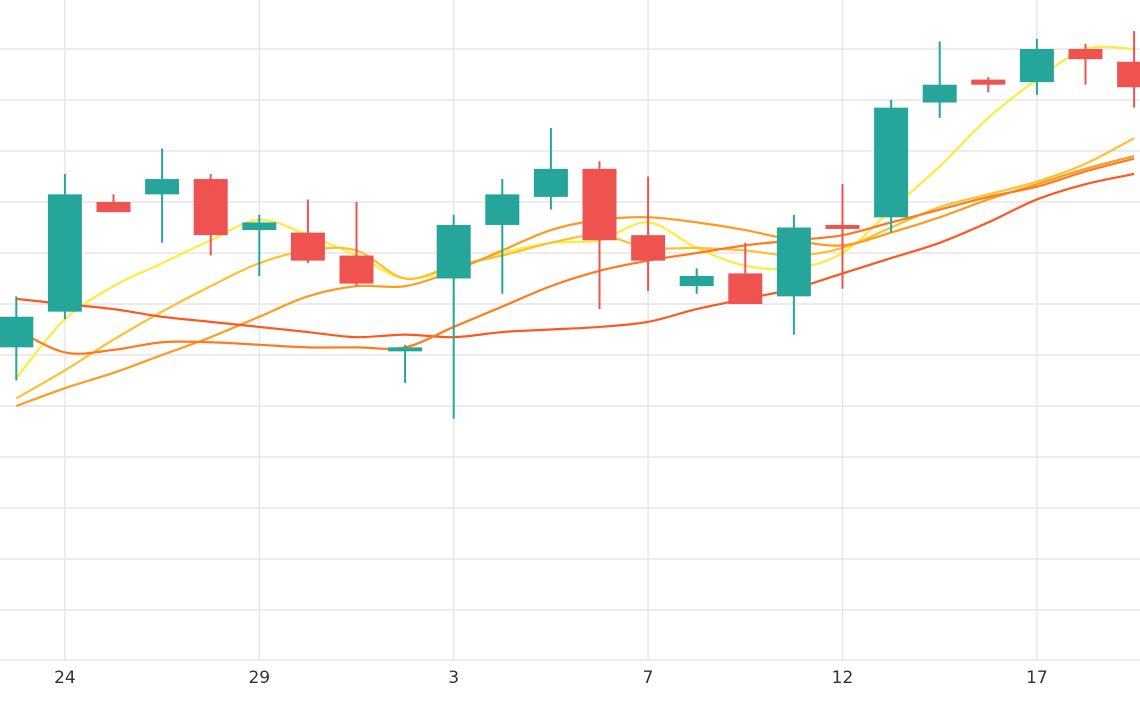  I want to click on x-tick-label: 7, so click(648, 678).